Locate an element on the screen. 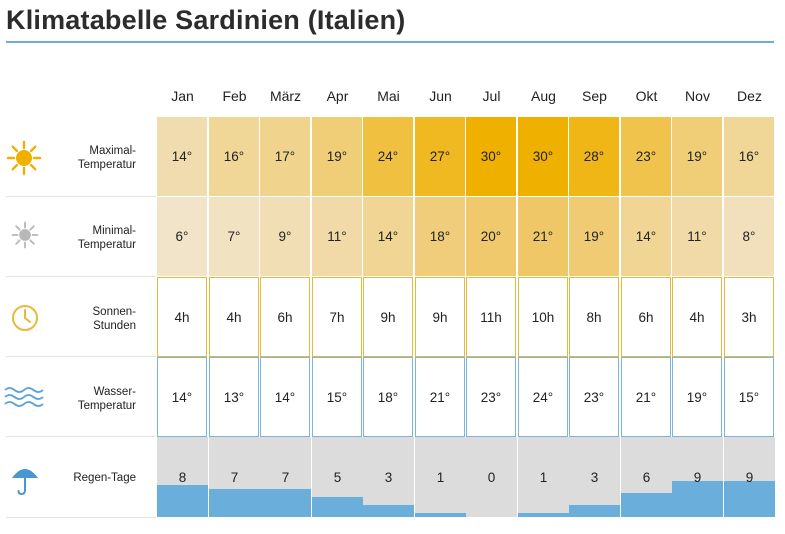 The width and height of the screenshot is (785, 534). table-cell: 3h is located at coordinates (749, 317).